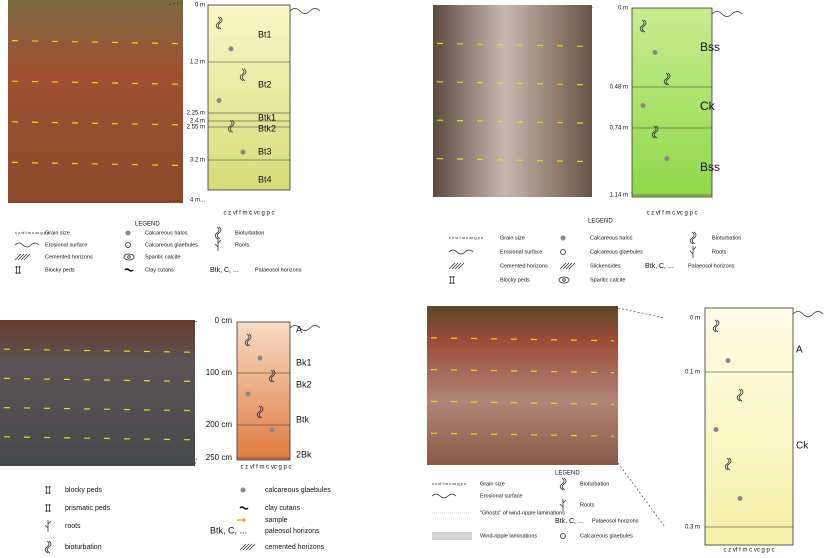 The width and height of the screenshot is (833, 558). I want to click on peds, so click(452, 280).